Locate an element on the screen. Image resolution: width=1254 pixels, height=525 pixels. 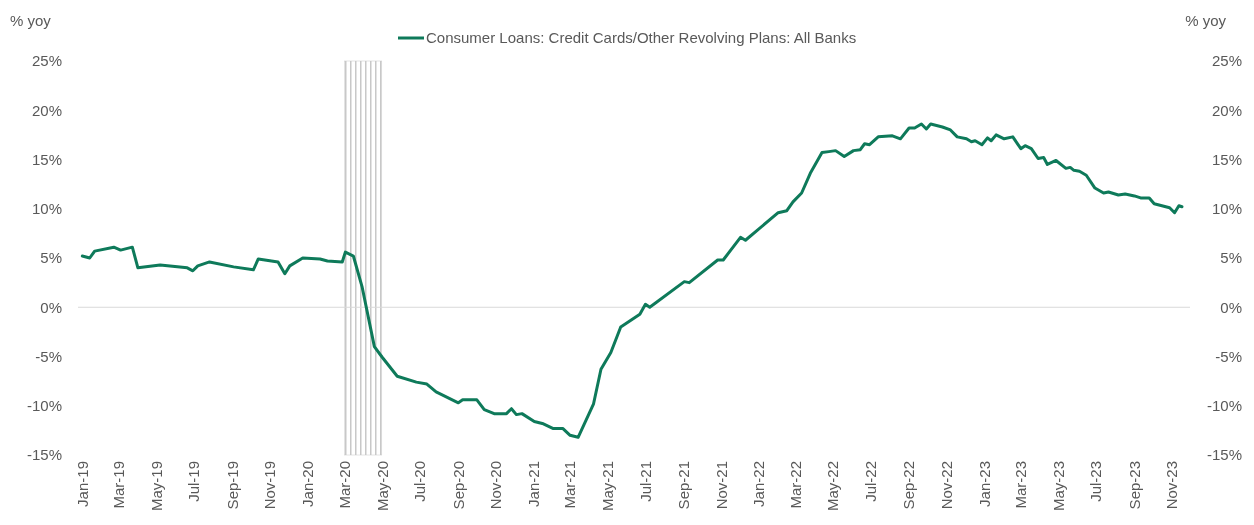
x-tick-label: Mar-22 is located at coordinates (795, 485).